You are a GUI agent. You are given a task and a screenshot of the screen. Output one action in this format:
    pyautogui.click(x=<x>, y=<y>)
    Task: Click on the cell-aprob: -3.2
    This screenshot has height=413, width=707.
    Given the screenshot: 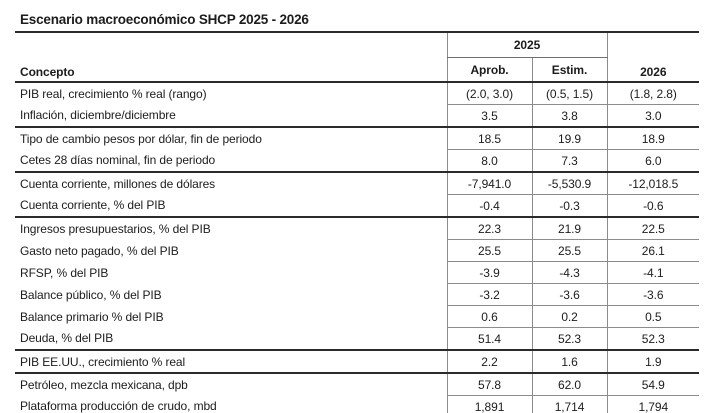 What is the action you would take?
    pyautogui.click(x=489, y=294)
    